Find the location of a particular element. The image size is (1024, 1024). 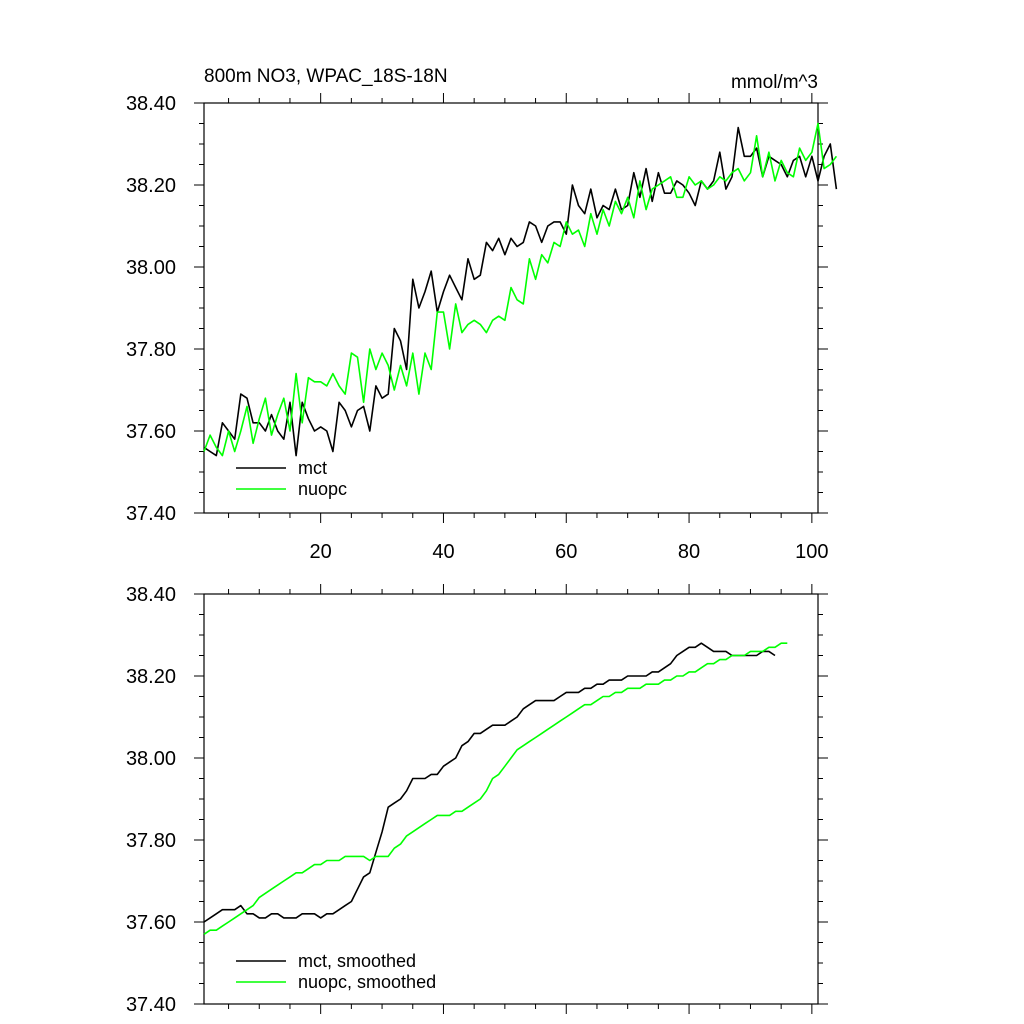

units-label: mmol/m^3 is located at coordinates (774, 82).